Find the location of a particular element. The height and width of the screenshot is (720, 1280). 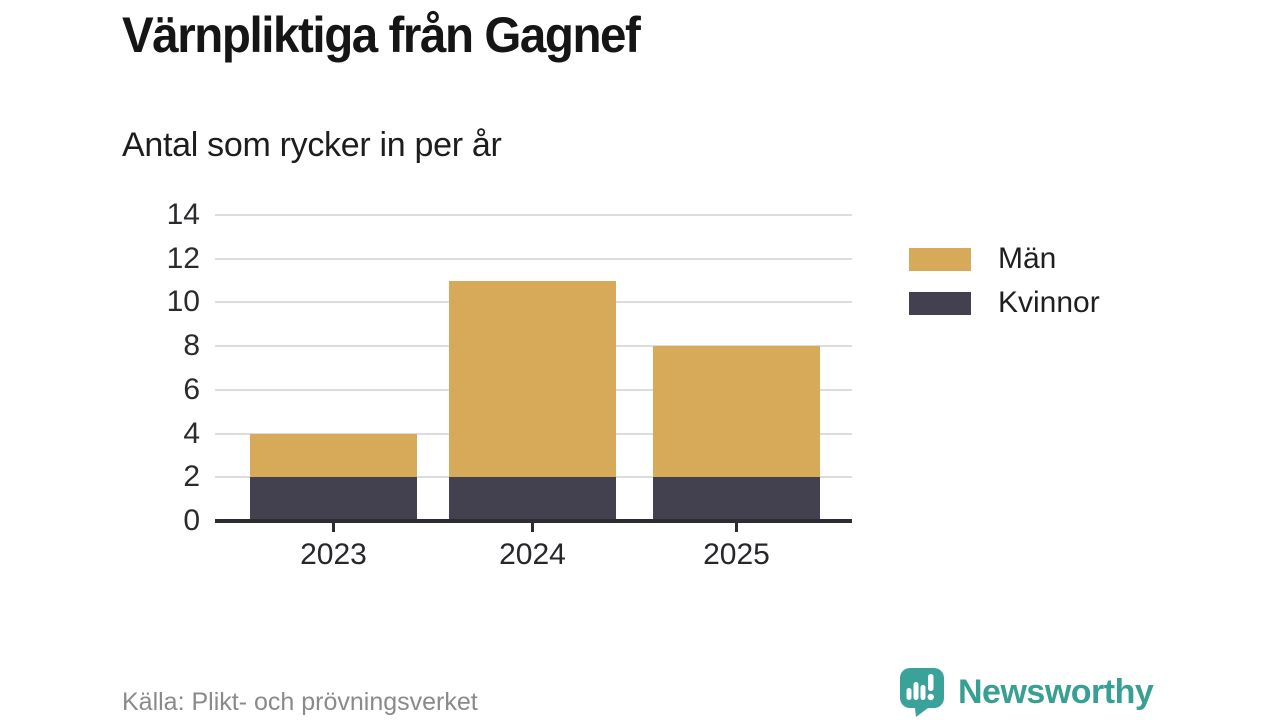

newsworthy-logo: Newsworthy is located at coordinates (1026, 692).